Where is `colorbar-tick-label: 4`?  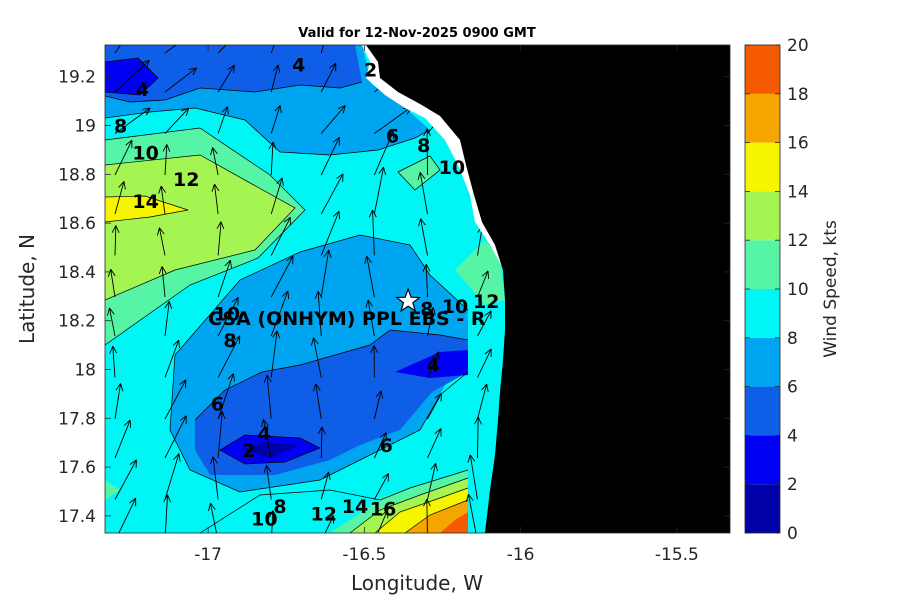 colorbar-tick-label: 4 is located at coordinates (792, 436).